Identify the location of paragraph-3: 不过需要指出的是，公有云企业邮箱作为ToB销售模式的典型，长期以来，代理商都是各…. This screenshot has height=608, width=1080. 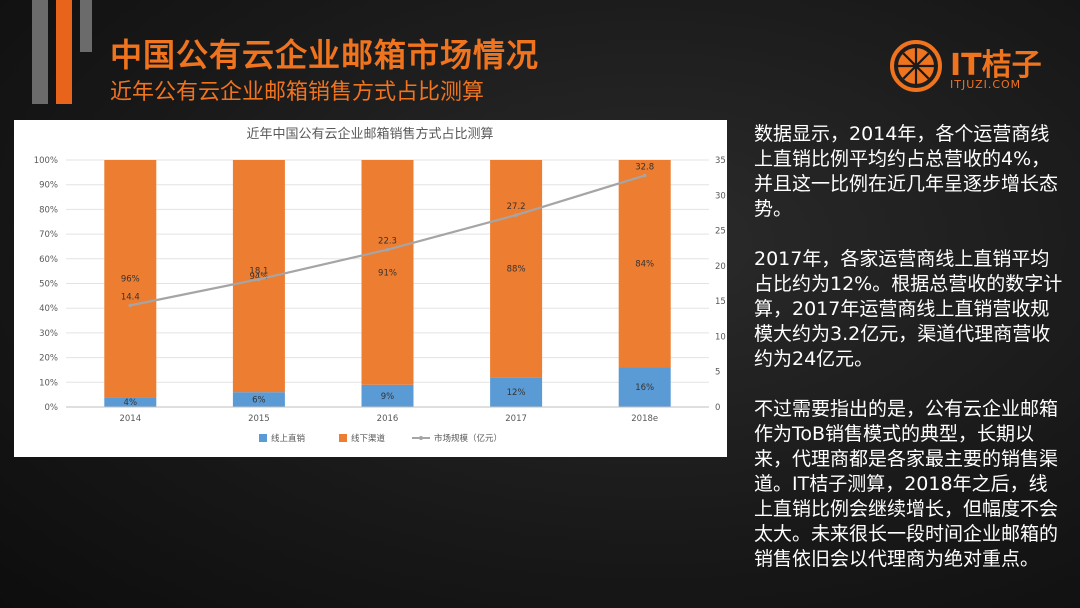
(906, 484).